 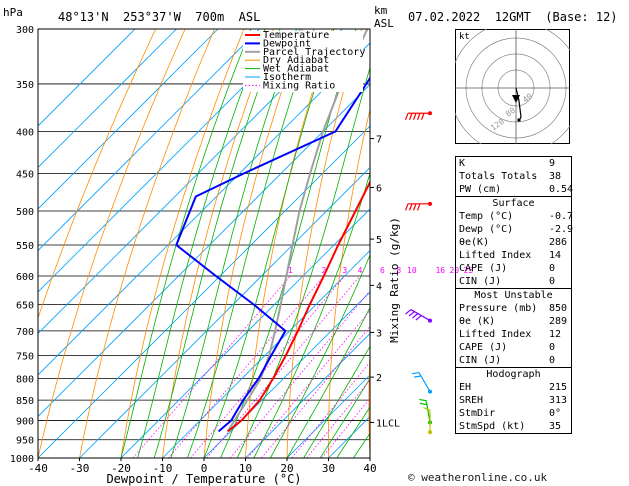 What do you see at coordinates (486, 216) in the screenshot?
I see `surface-label: Temp (°C)` at bounding box center [486, 216].